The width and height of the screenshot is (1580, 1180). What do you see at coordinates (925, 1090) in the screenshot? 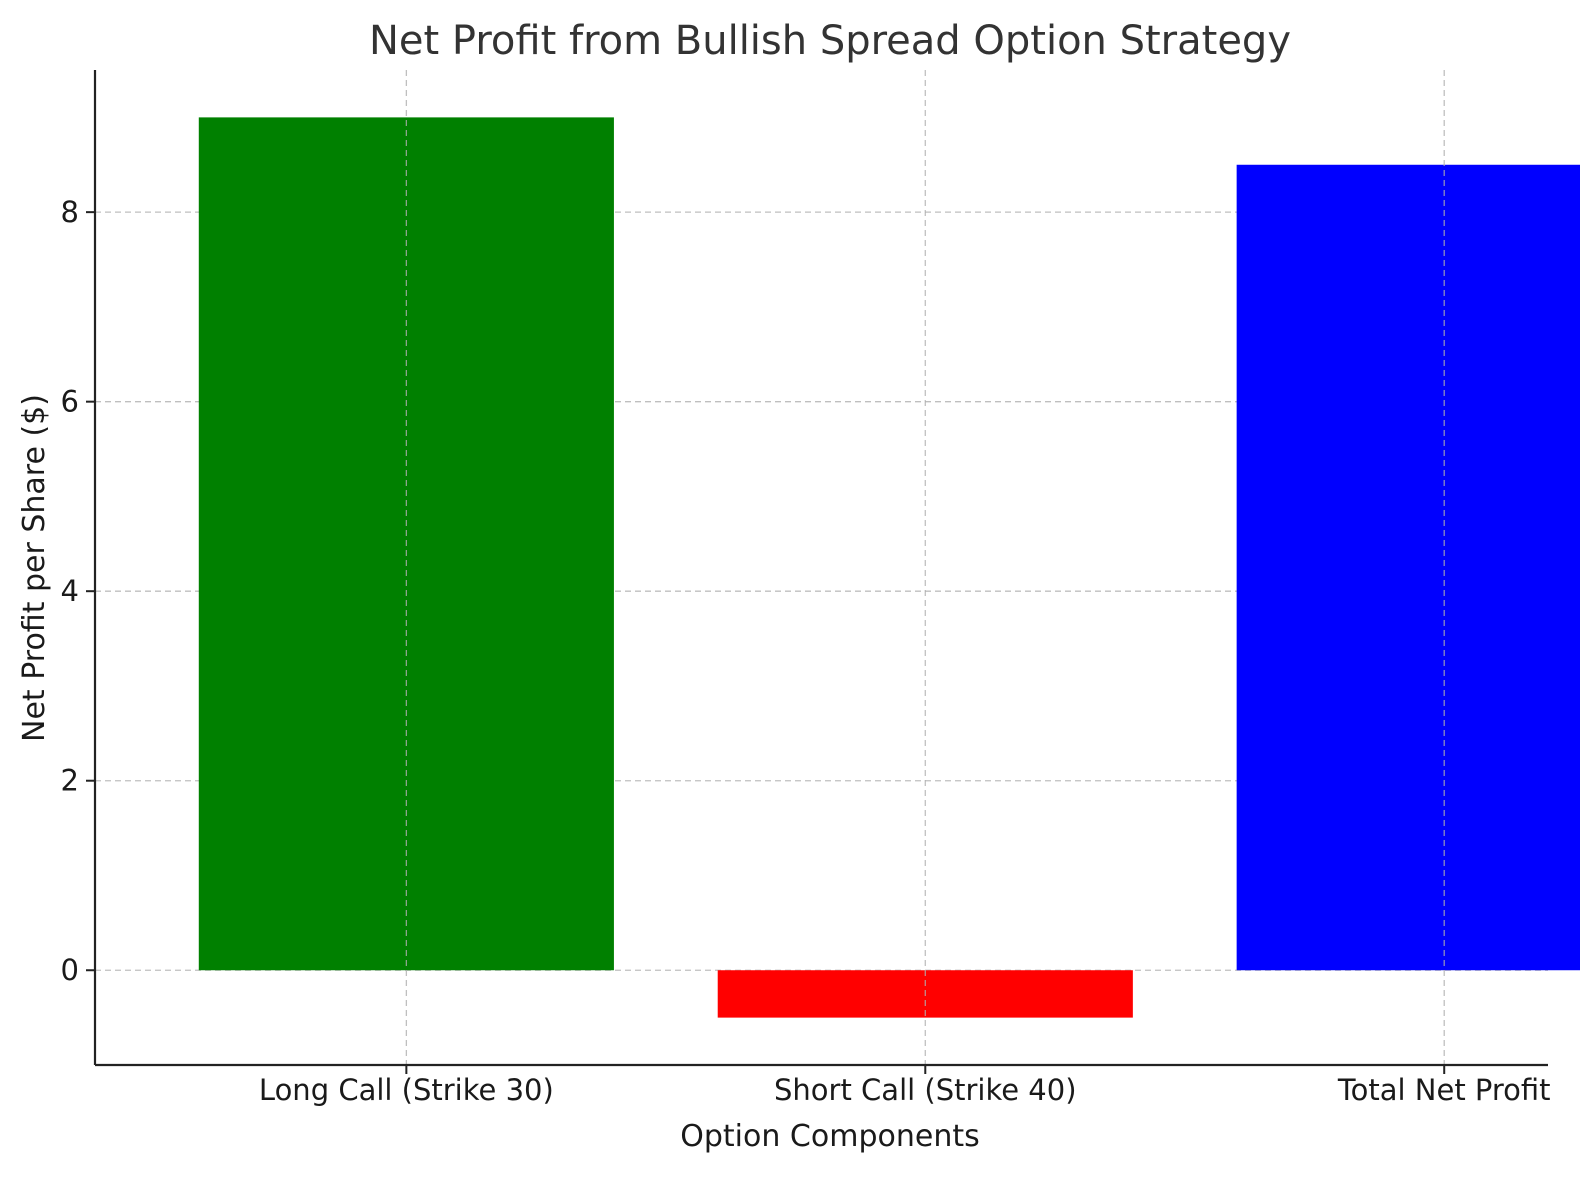
I see `x-tick-label: Short Call (Strike 40)` at bounding box center [925, 1090].